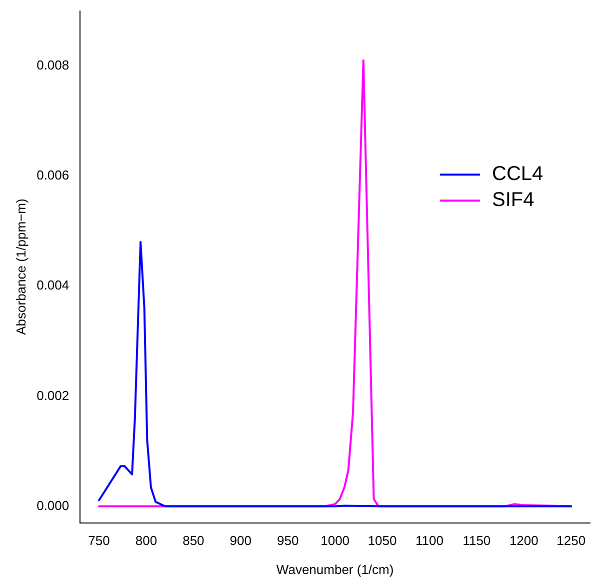  Describe the element at coordinates (571, 540) in the screenshot. I see `x-tick-label: 1250` at that location.